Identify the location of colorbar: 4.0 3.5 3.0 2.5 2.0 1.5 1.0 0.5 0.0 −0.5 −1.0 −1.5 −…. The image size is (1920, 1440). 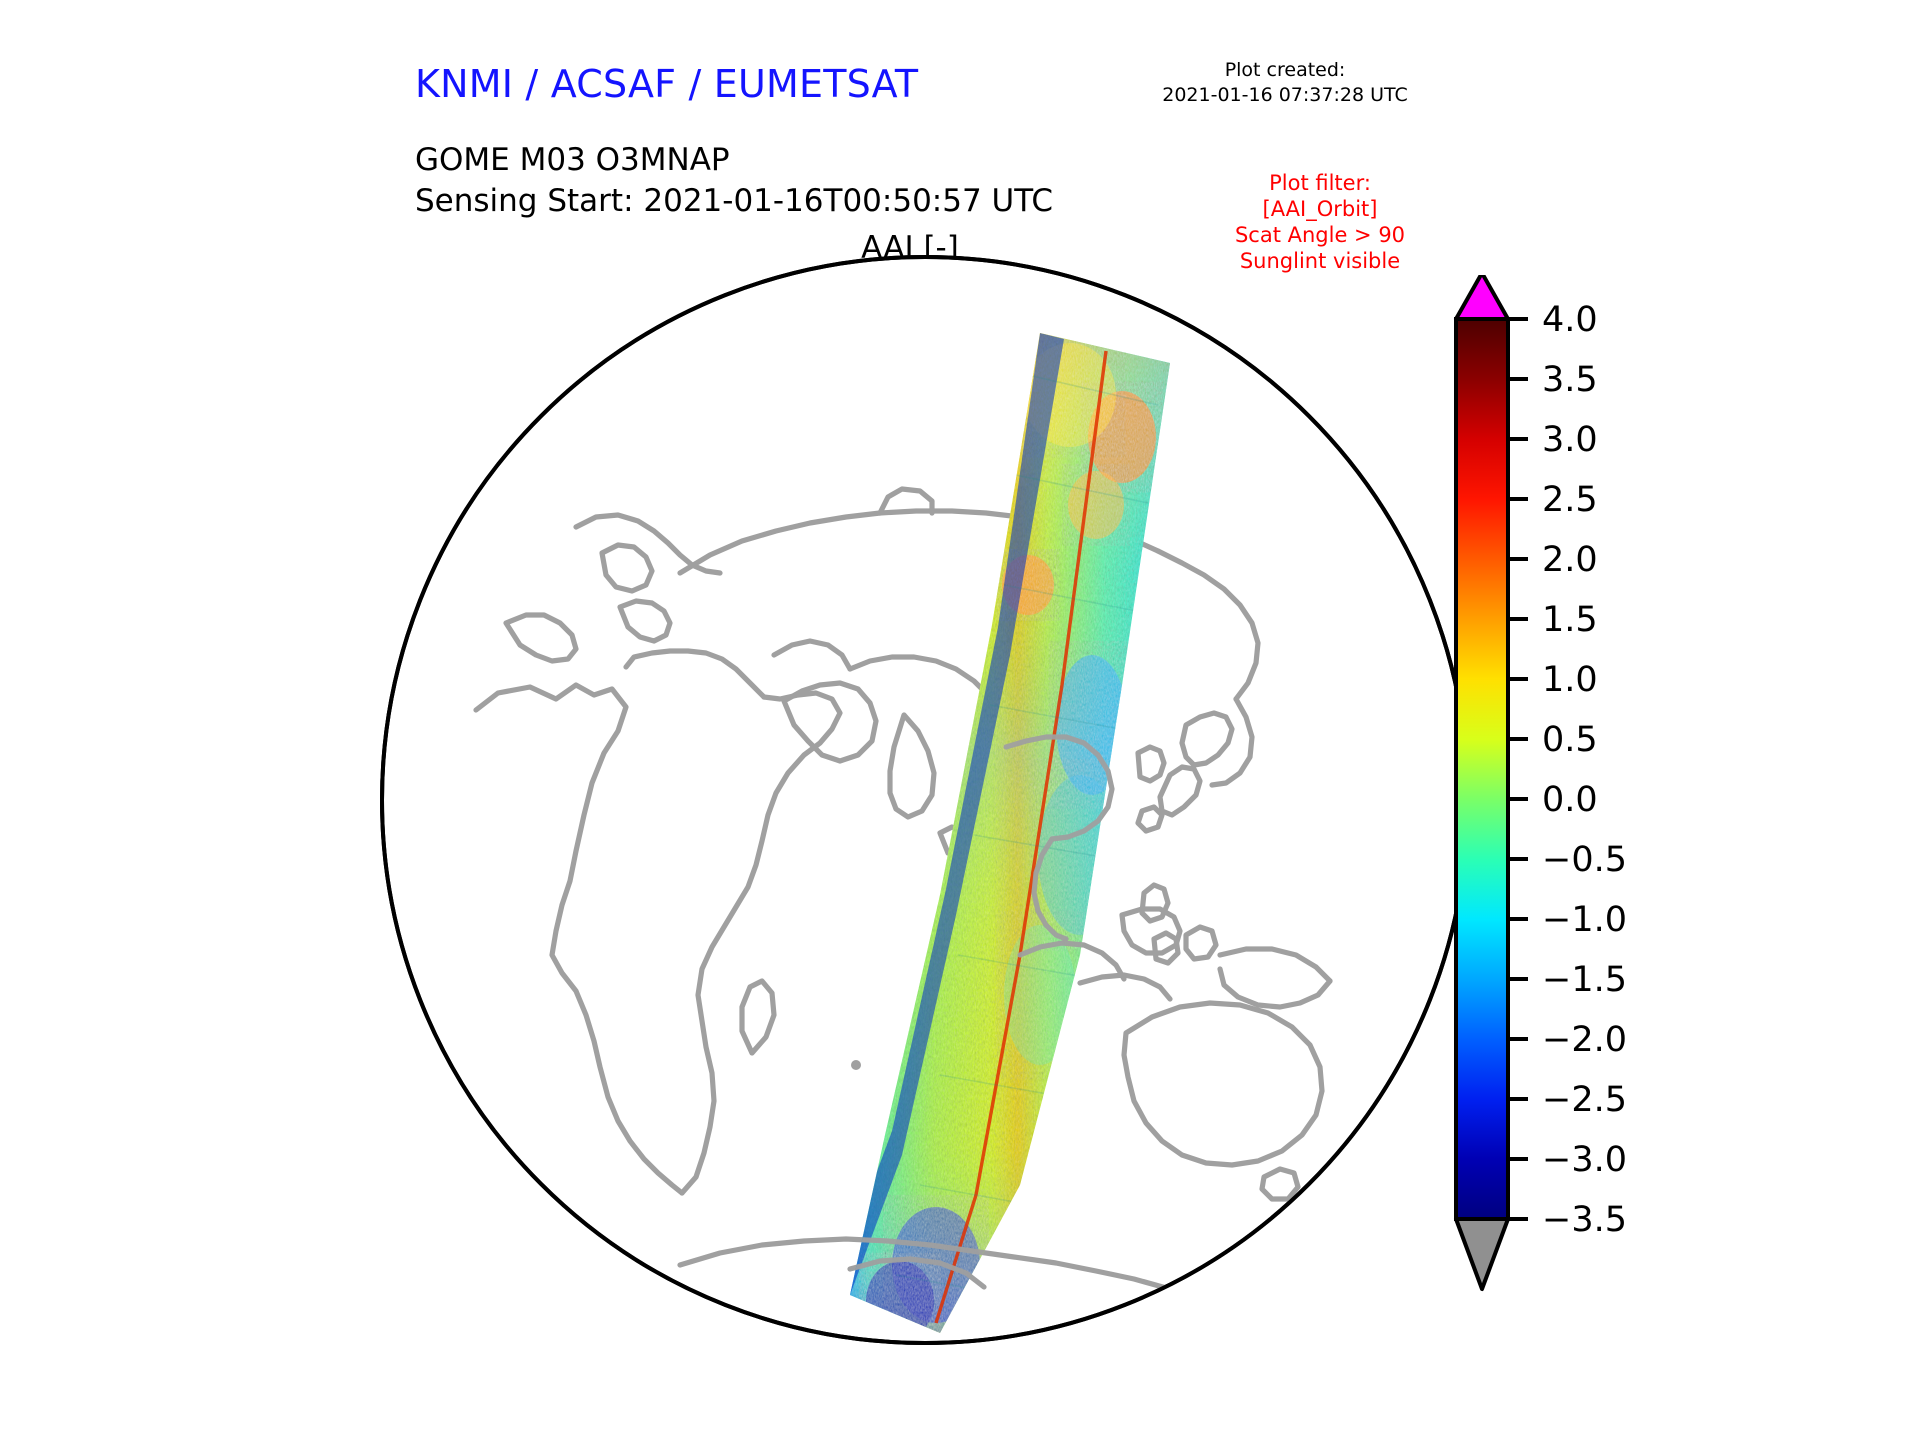
(1540, 783).